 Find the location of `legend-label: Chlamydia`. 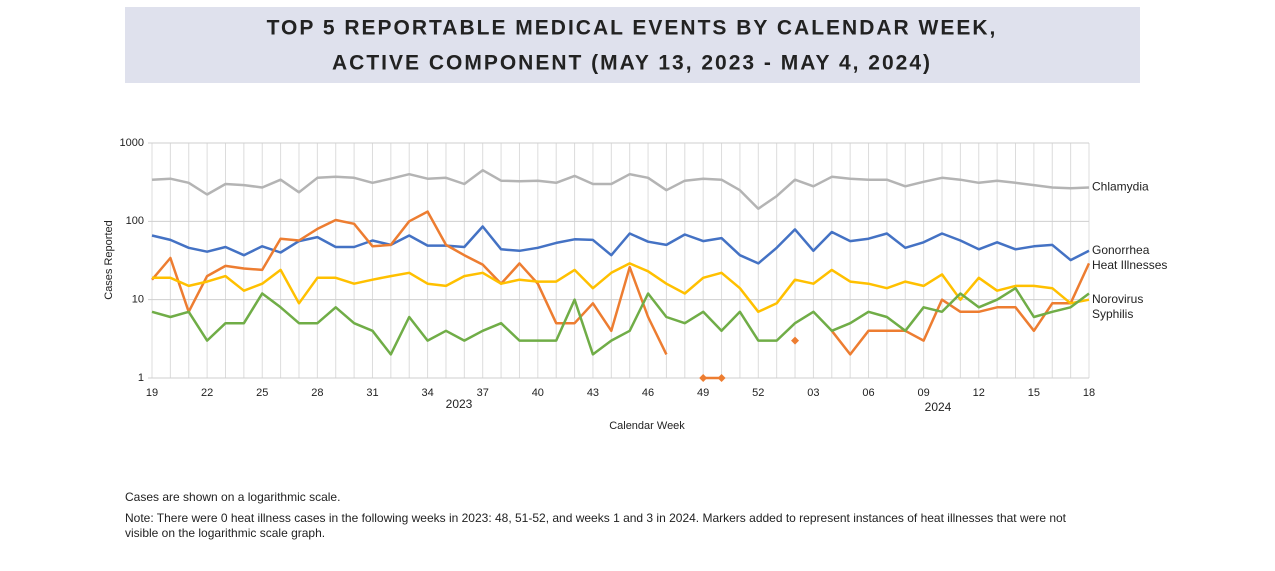

legend-label: Chlamydia is located at coordinates (1120, 187).